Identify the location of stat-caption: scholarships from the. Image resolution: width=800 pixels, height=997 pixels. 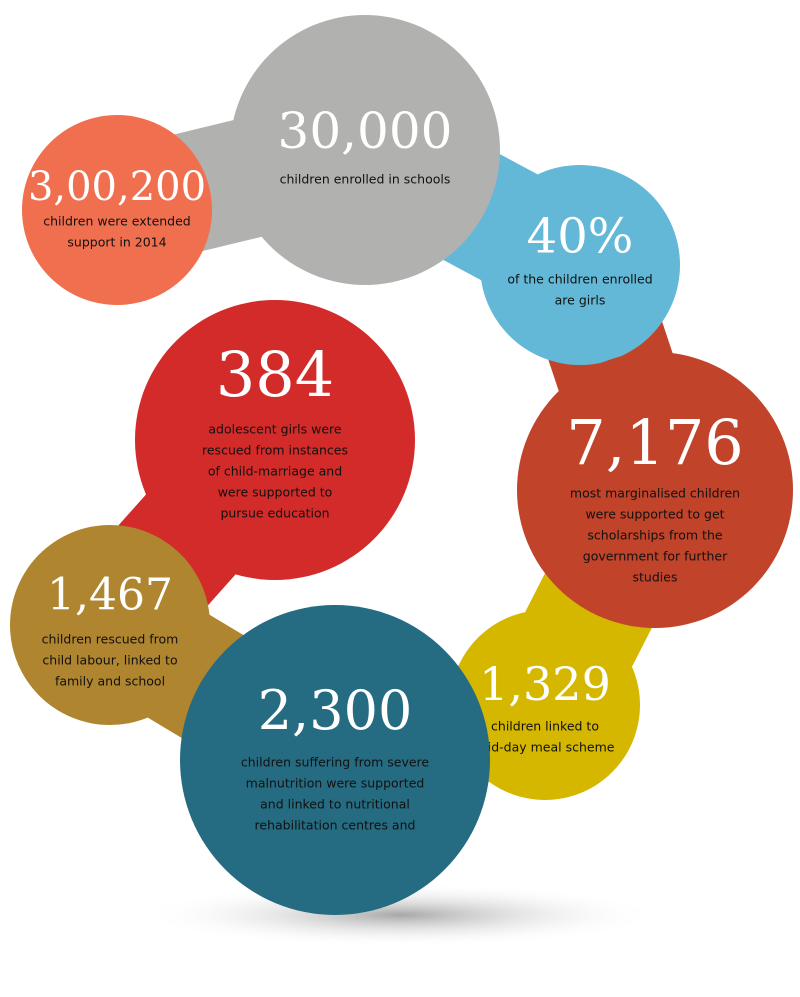
(654, 535).